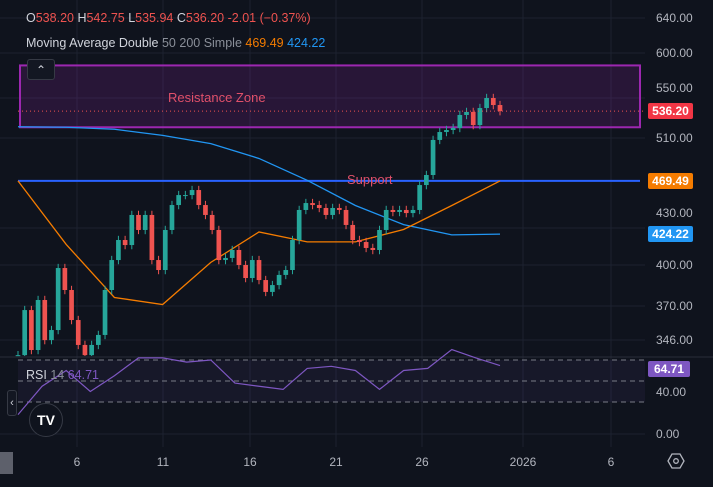 The width and height of the screenshot is (713, 487). Describe the element at coordinates (670, 111) in the screenshot. I see `last-price-tag: 536.20` at that location.